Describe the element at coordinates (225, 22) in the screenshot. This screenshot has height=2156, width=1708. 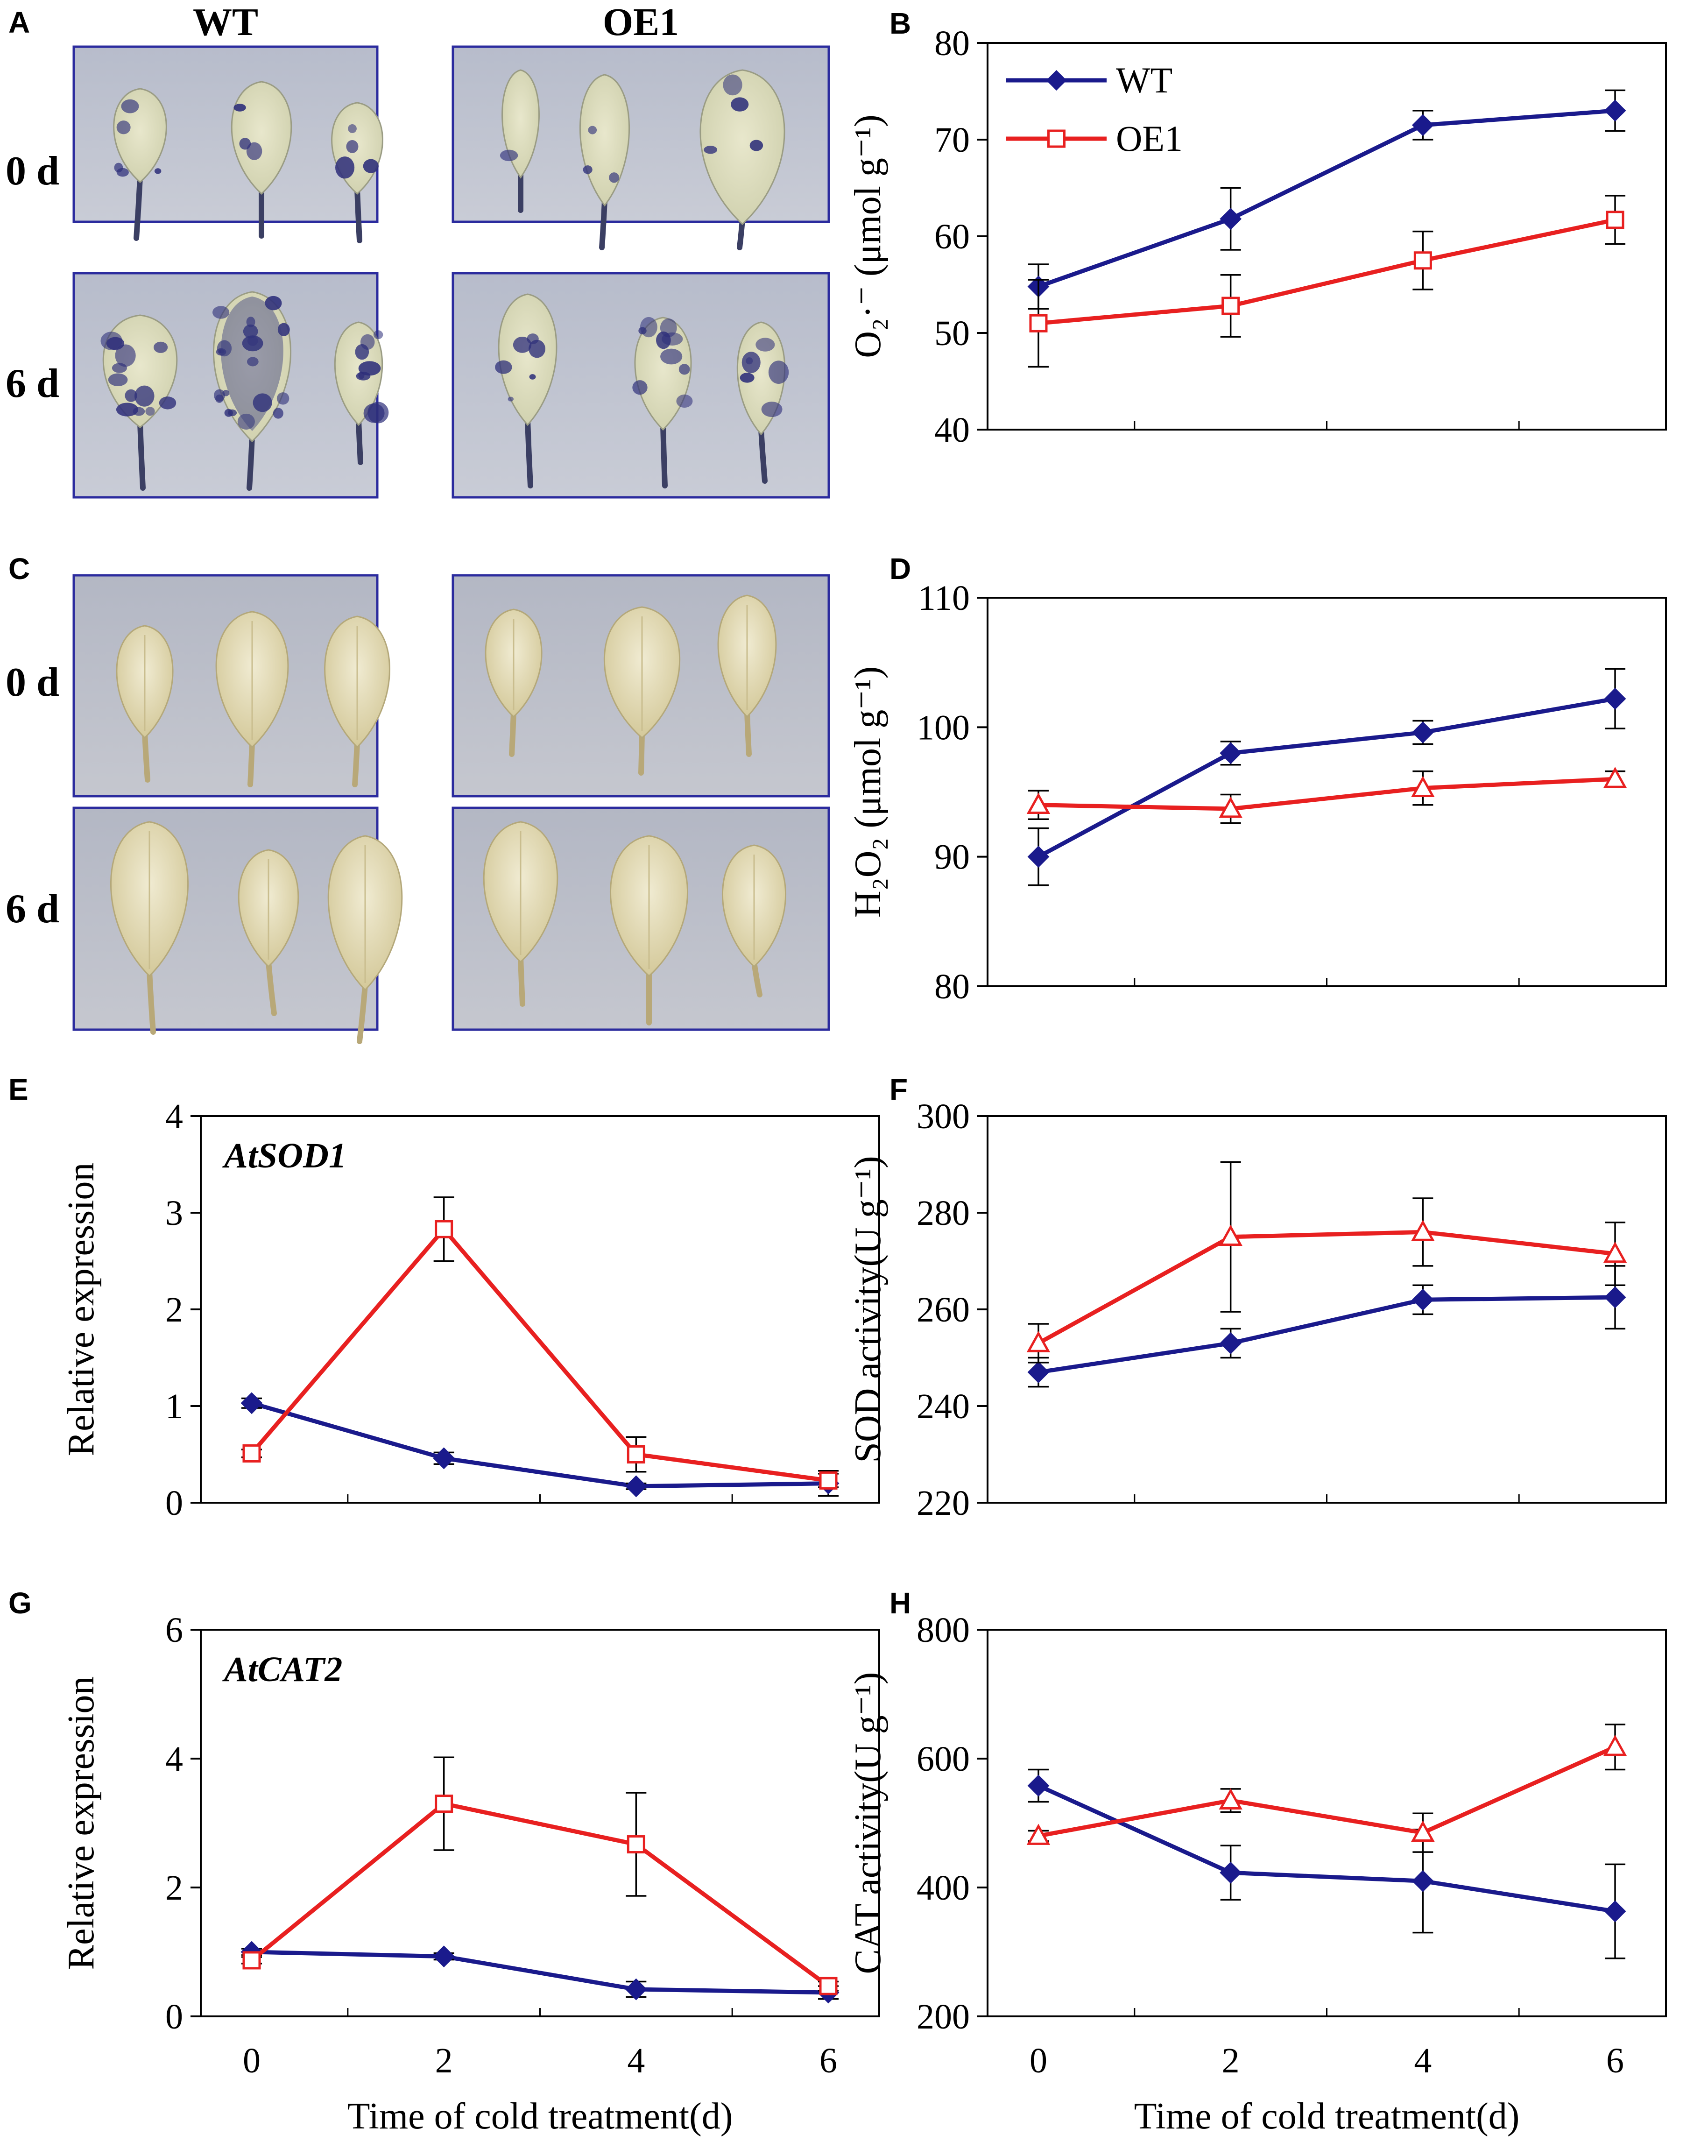
I see `column-label-wt: WT` at that location.